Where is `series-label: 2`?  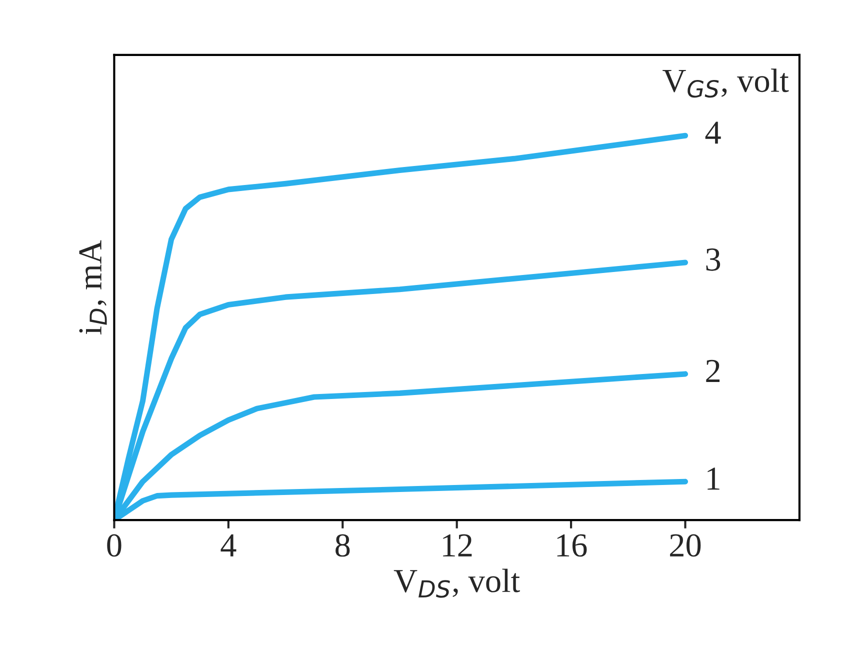
series-label: 2 is located at coordinates (713, 371).